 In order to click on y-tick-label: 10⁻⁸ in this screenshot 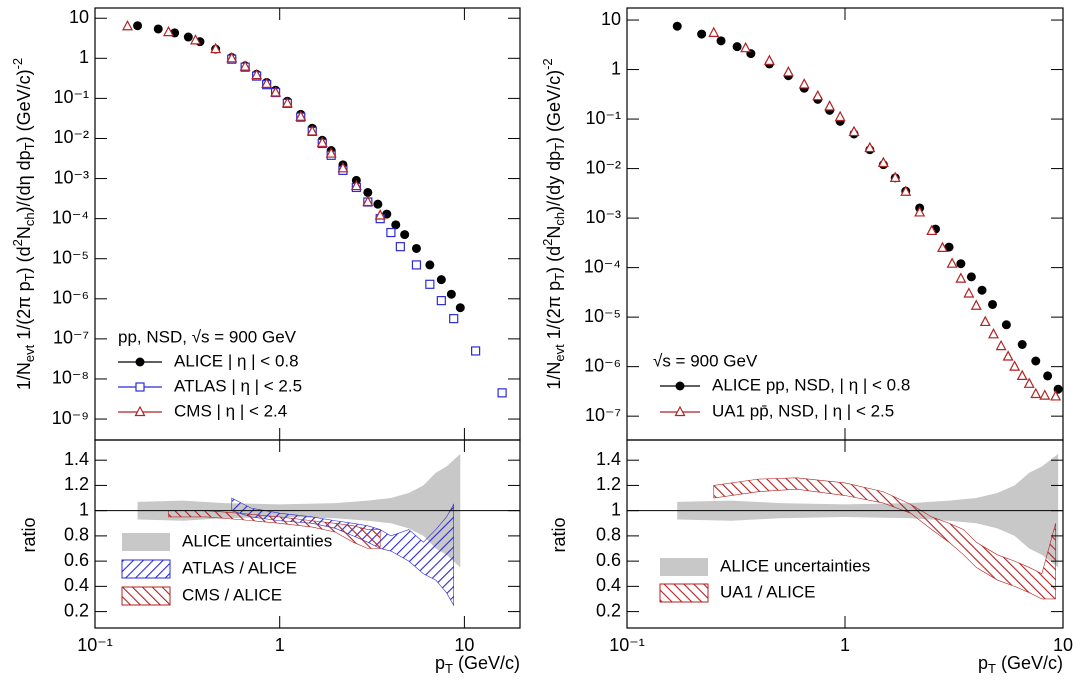, I will do `click(70, 378)`.